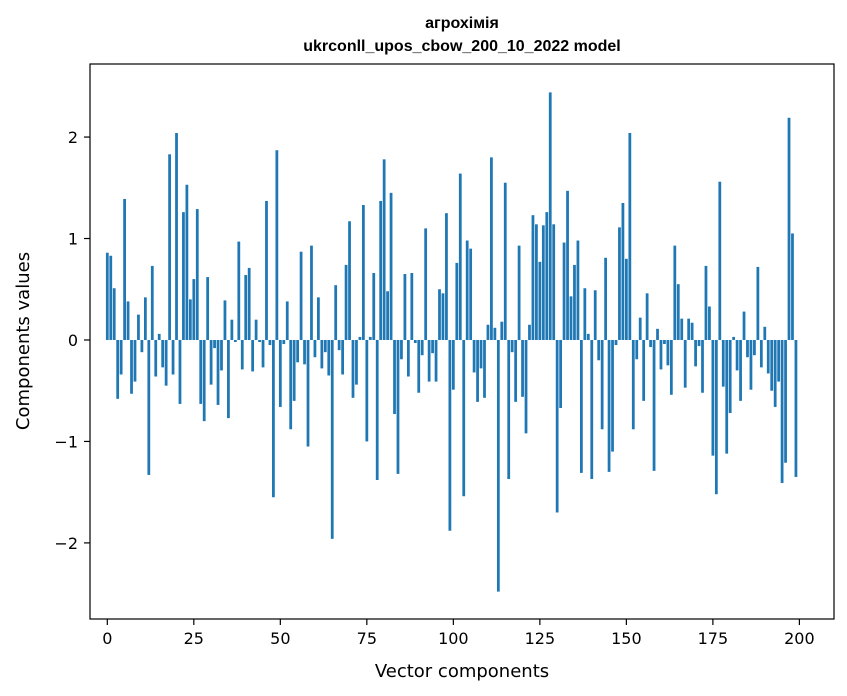  What do you see at coordinates (462, 671) in the screenshot?
I see `x-axis-label: Vector components` at bounding box center [462, 671].